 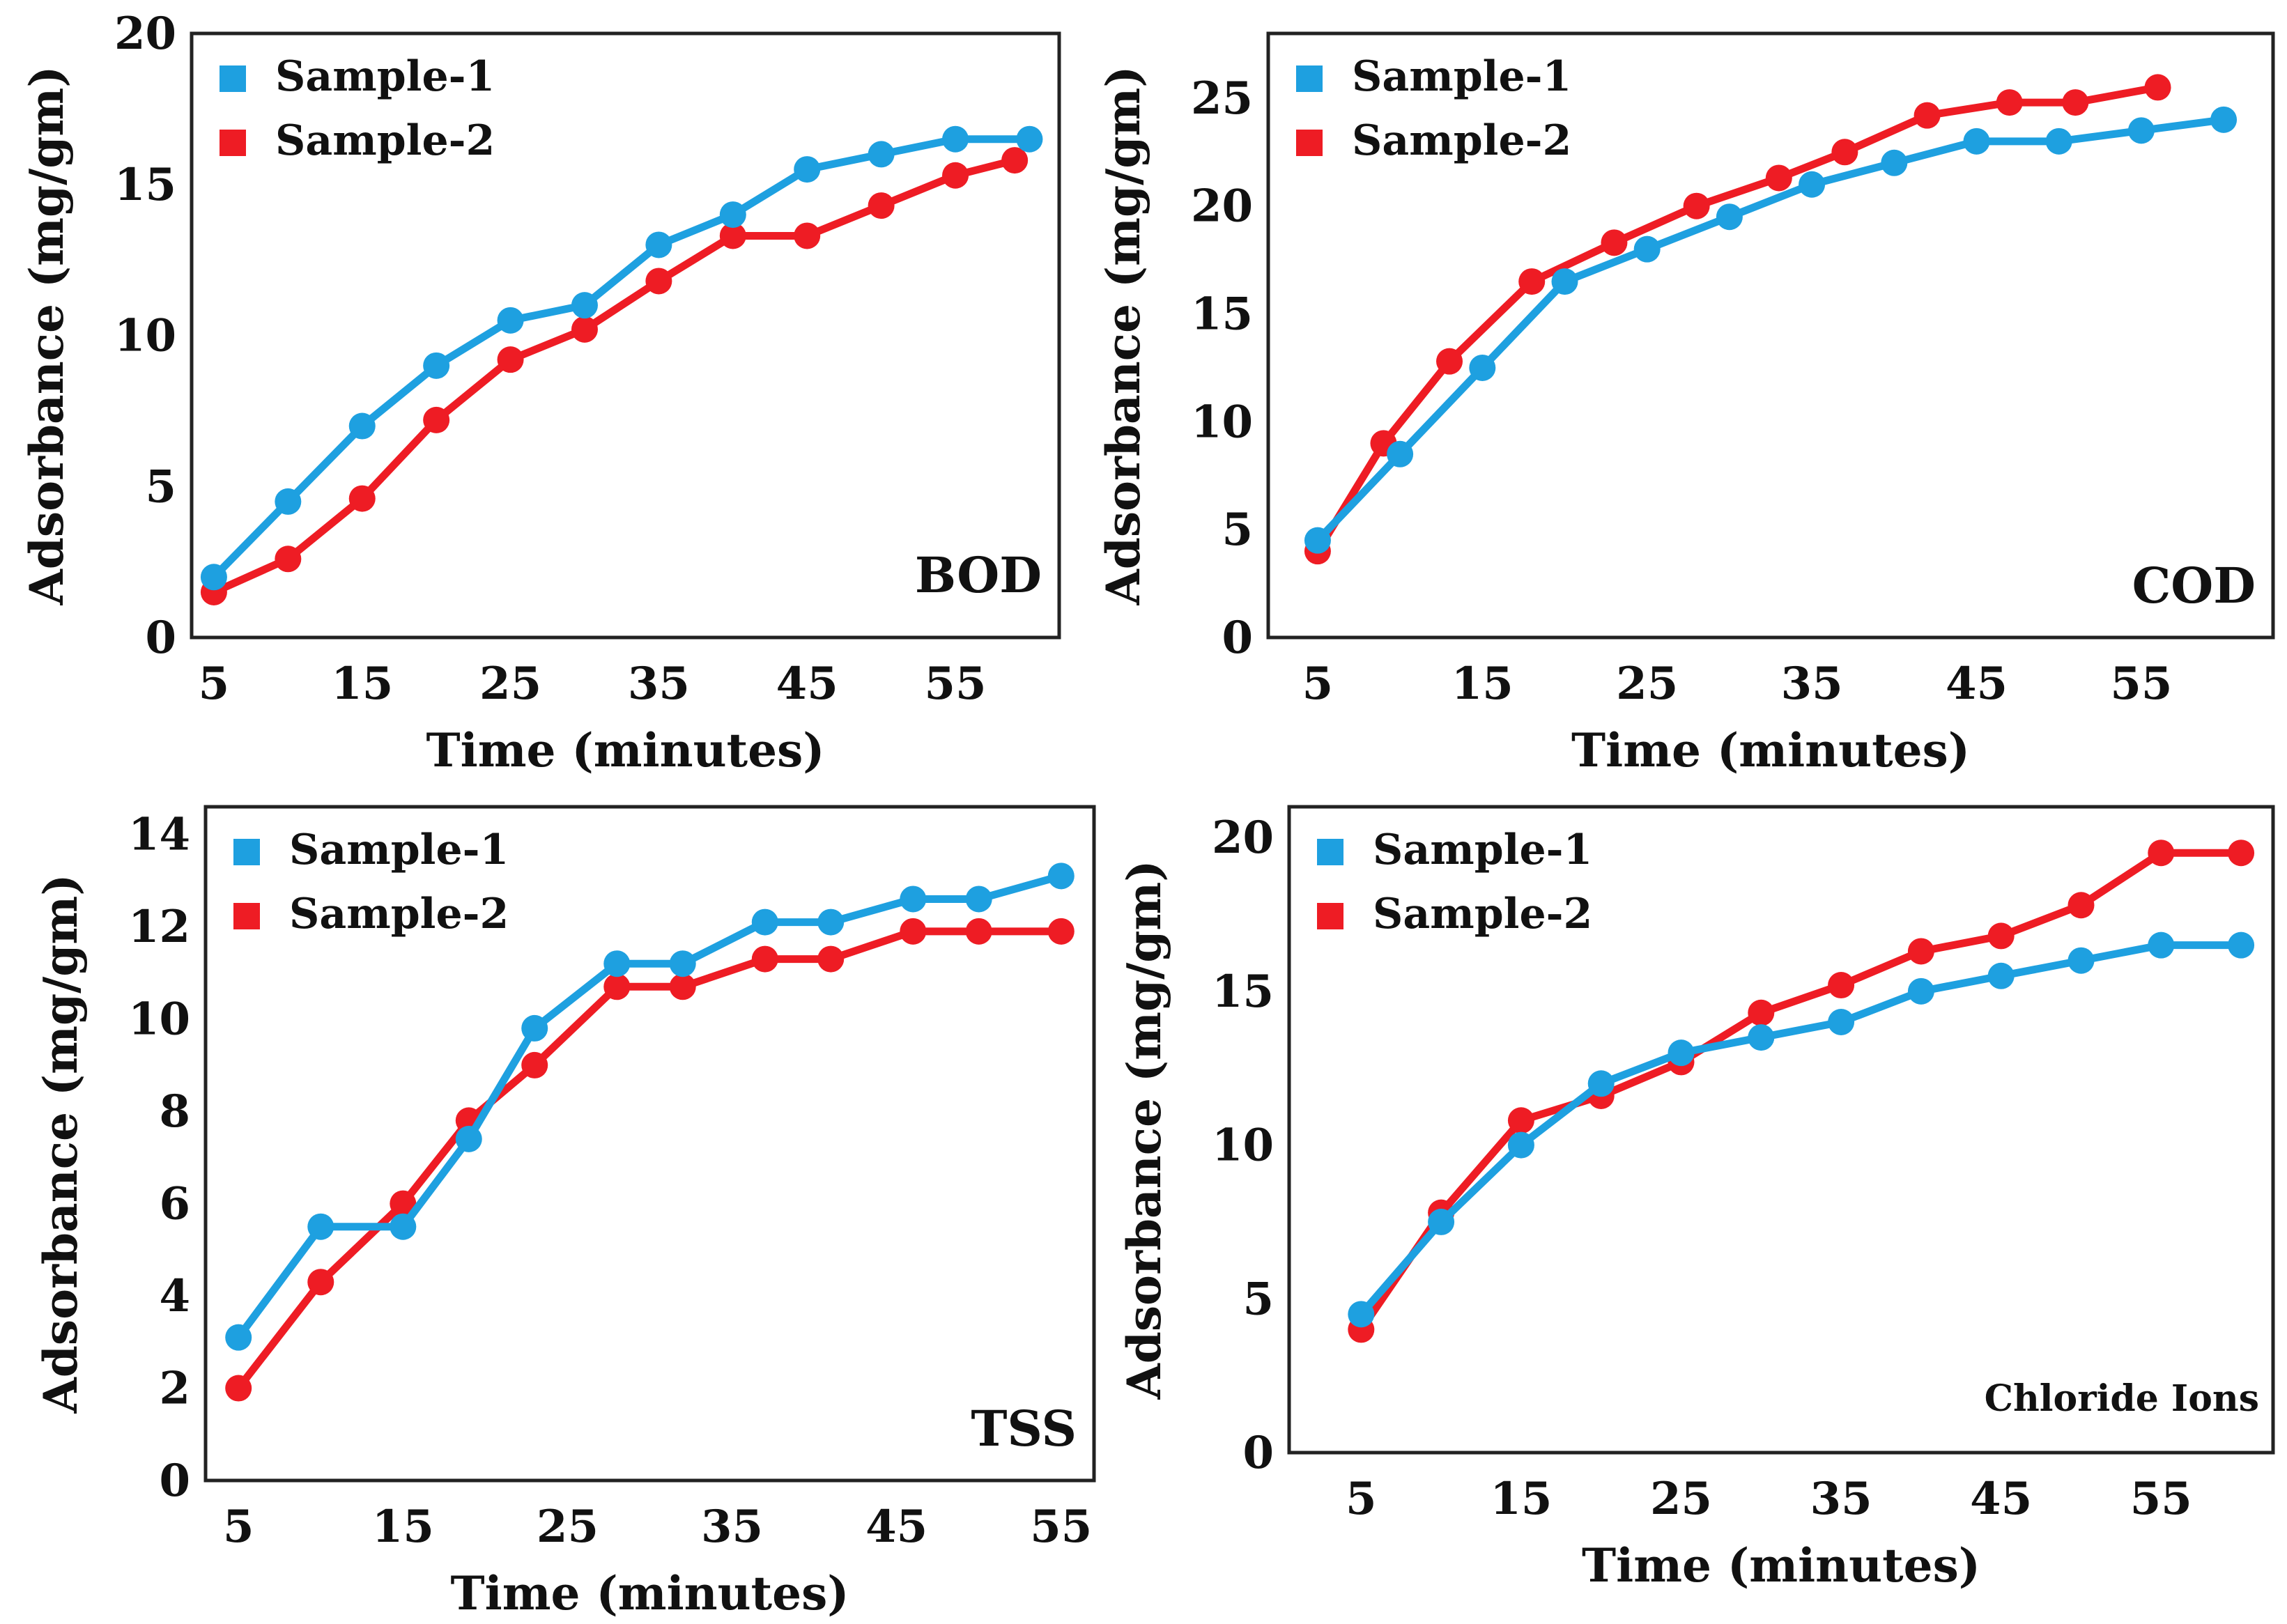 I want to click on x-tick-label: 5, so click(x=238, y=1527).